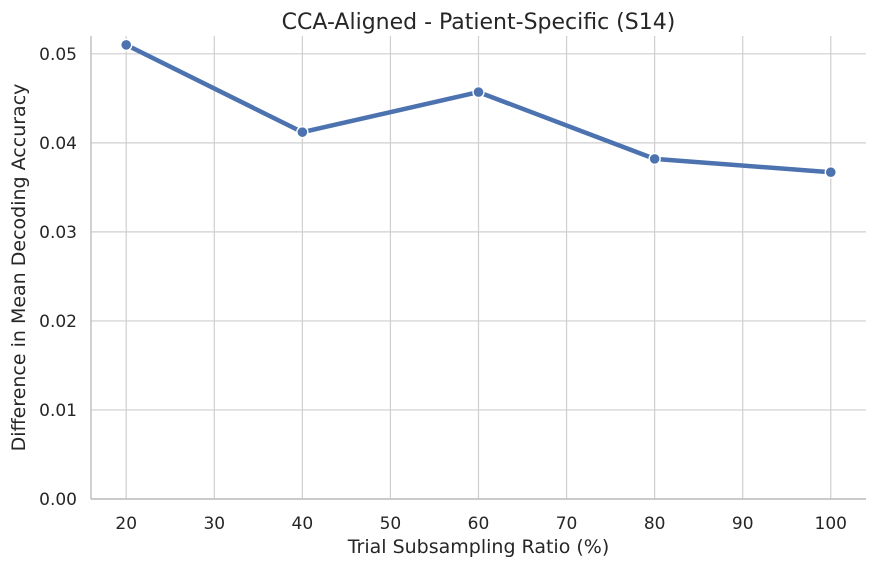  What do you see at coordinates (655, 524) in the screenshot?
I see `x-tick-label: 80` at bounding box center [655, 524].